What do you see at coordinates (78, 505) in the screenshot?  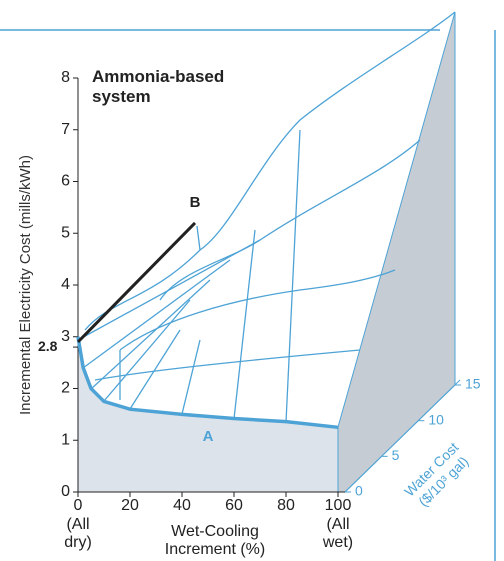 I see `x-tick-label: 0` at bounding box center [78, 505].